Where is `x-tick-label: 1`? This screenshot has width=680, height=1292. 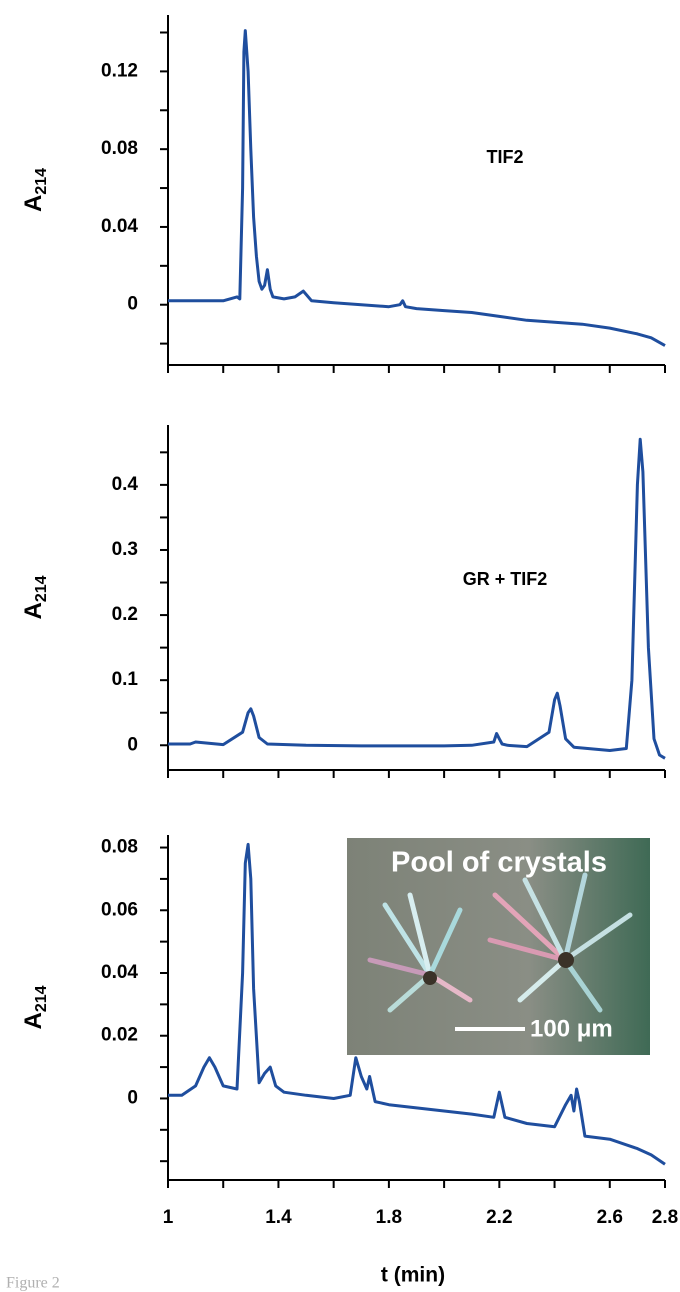 x-tick-label: 1 is located at coordinates (168, 1217).